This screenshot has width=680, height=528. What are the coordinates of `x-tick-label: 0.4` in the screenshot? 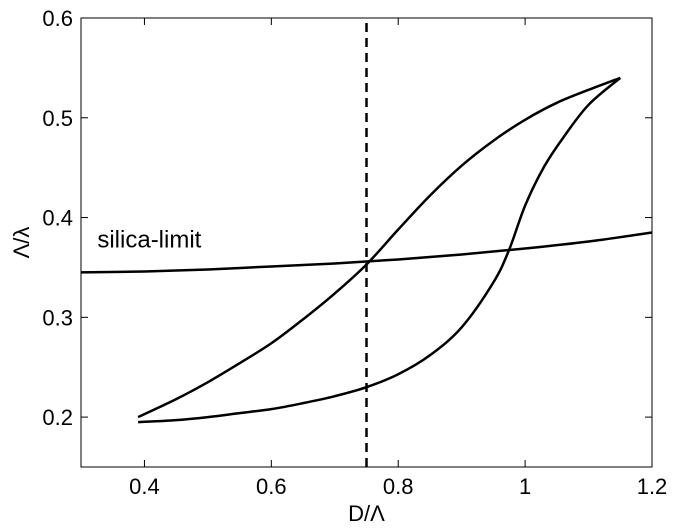 It's located at (144, 486).